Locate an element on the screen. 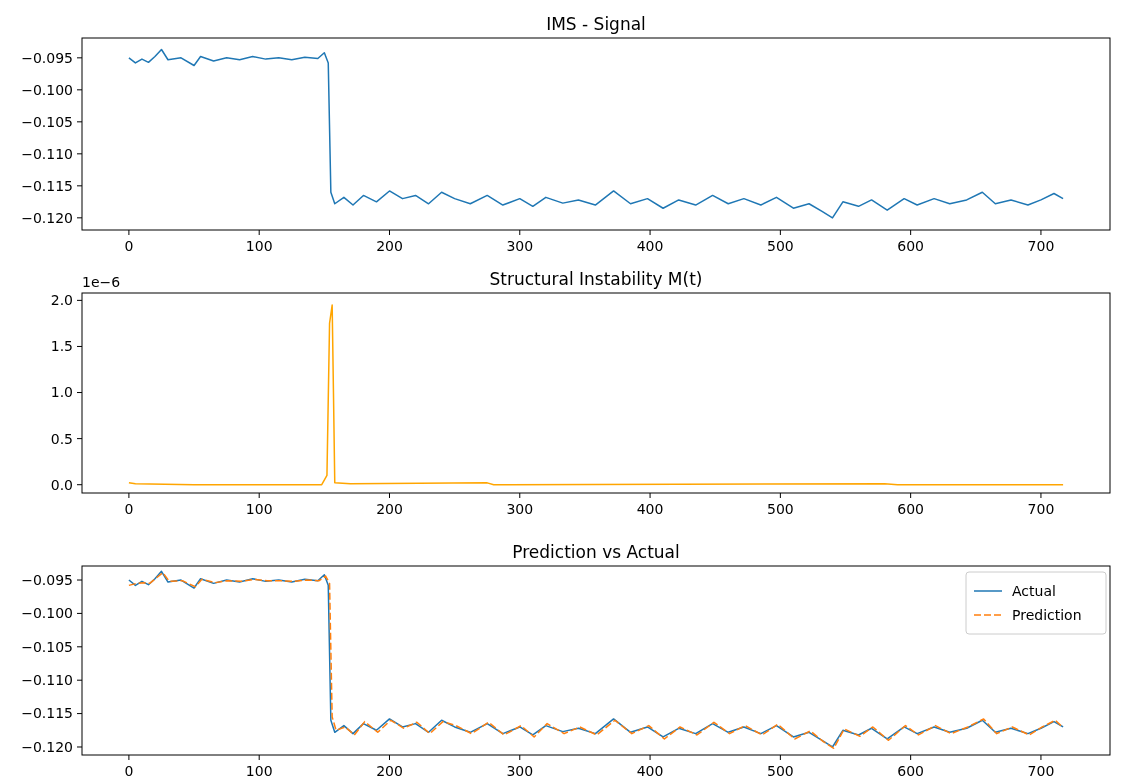 The width and height of the screenshot is (1128, 784). y-tick-label: 0.5 is located at coordinates (61, 438).